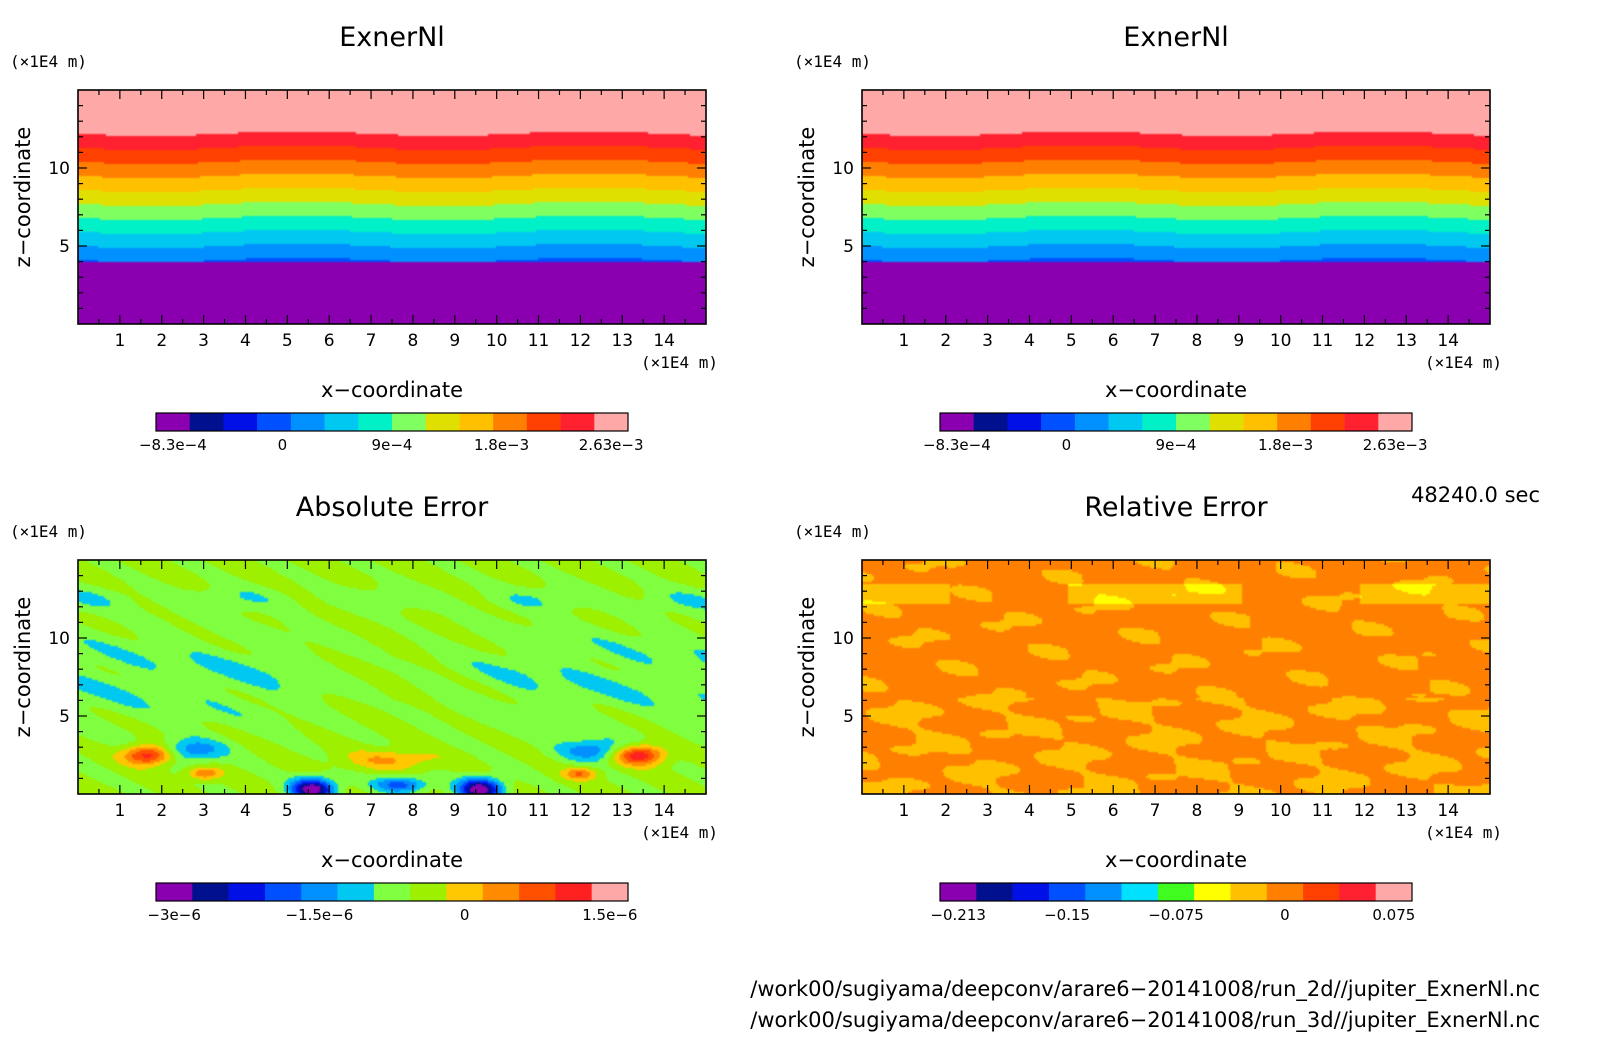  Describe the element at coordinates (119, 811) in the screenshot. I see `panel-3-x-tick-label: 1` at that location.